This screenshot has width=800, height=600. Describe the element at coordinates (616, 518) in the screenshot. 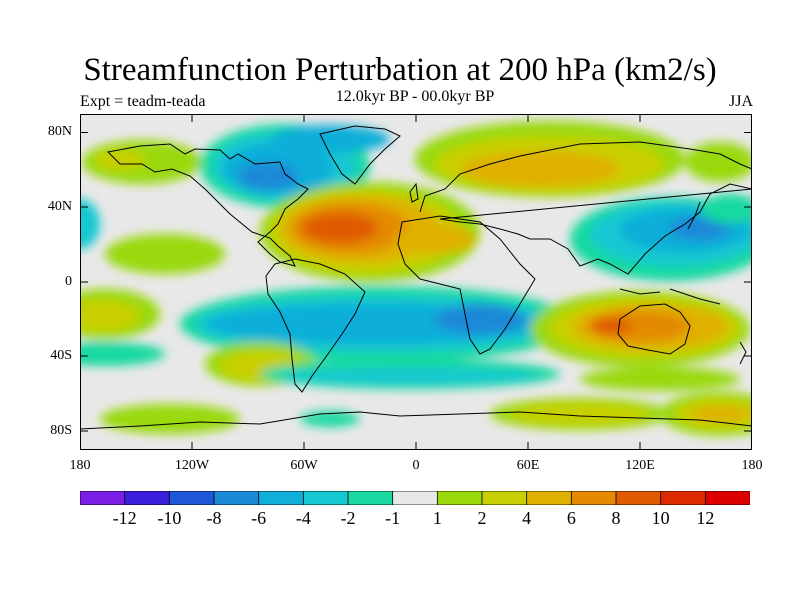

I see `colorbar-label: 8` at that location.